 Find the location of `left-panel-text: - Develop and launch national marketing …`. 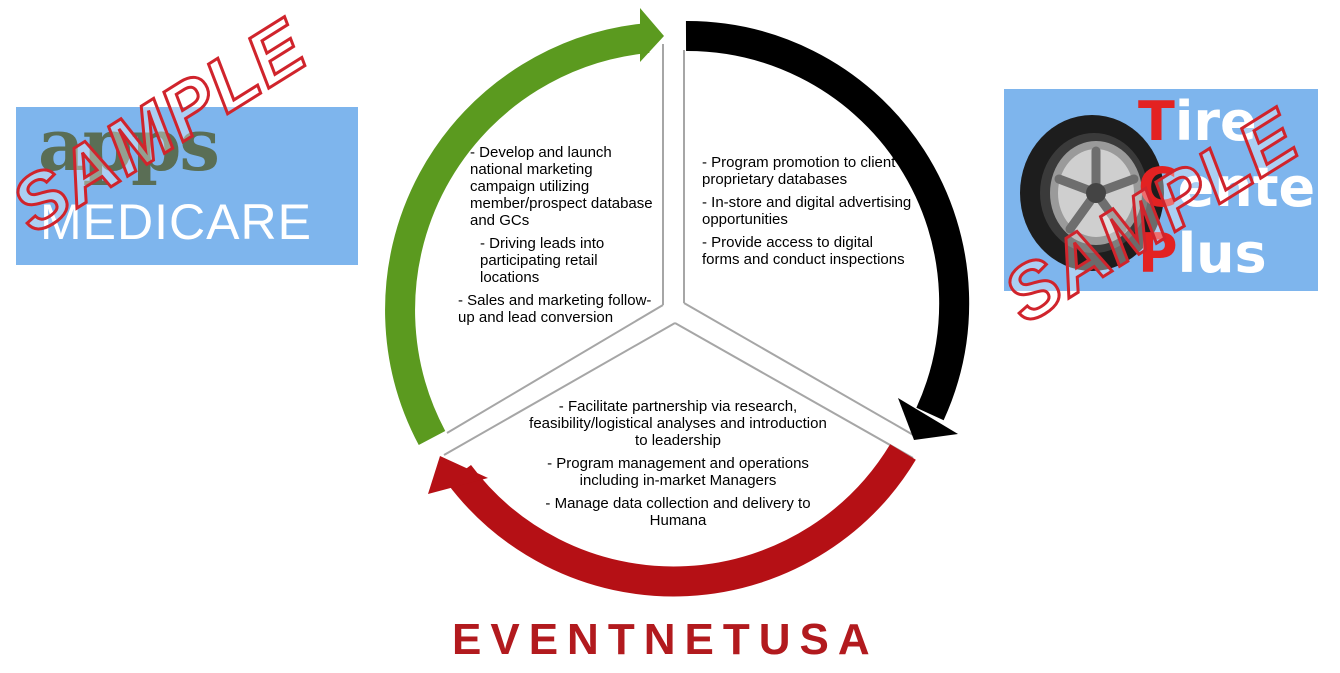

left-panel-text: - Develop and launch national marketing … is located at coordinates (558, 238).